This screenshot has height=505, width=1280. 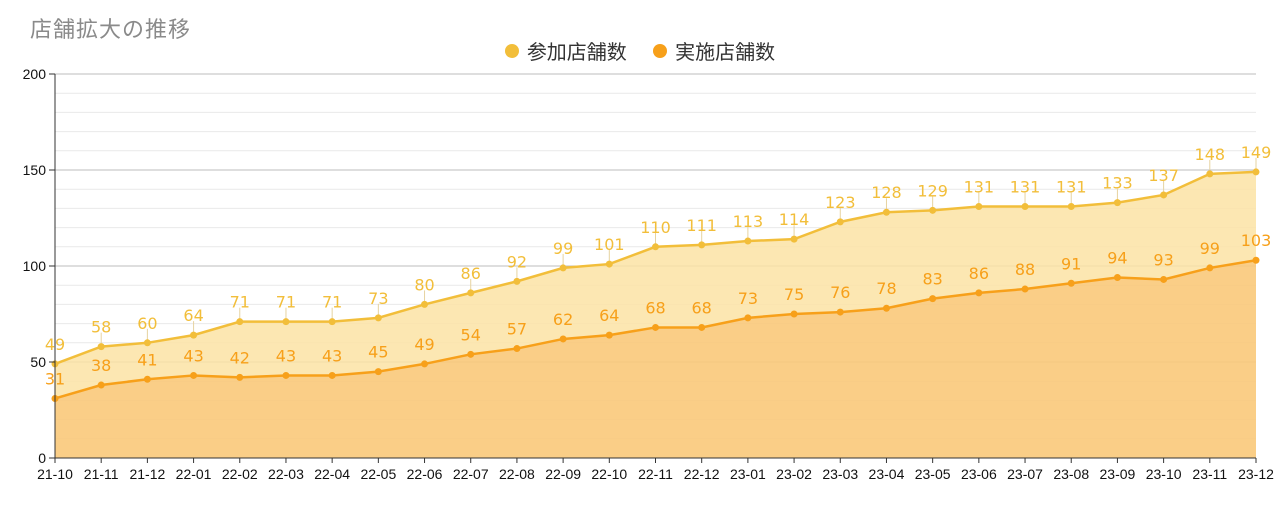 What do you see at coordinates (1209, 474) in the screenshot?
I see `x-tick-label: 23-11` at bounding box center [1209, 474].